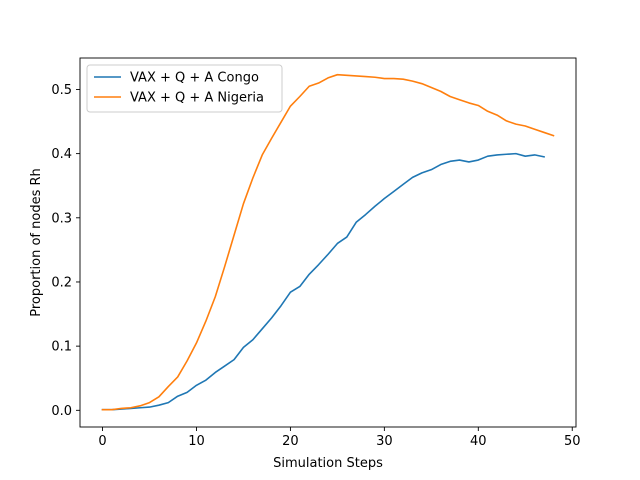  What do you see at coordinates (61, 411) in the screenshot?
I see `y-tick-label: 0.0` at bounding box center [61, 411].